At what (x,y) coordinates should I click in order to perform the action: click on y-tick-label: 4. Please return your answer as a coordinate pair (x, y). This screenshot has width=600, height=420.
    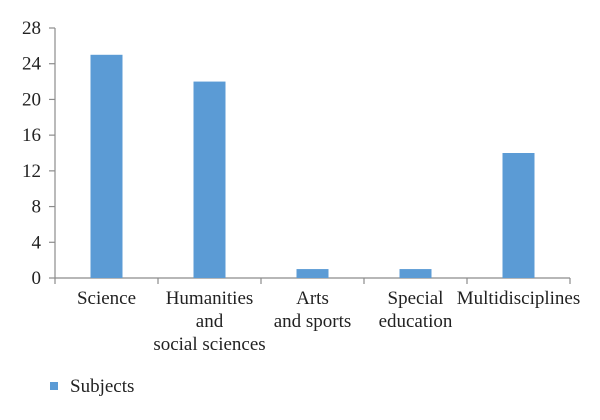
    Looking at the image, I should click on (37, 242).